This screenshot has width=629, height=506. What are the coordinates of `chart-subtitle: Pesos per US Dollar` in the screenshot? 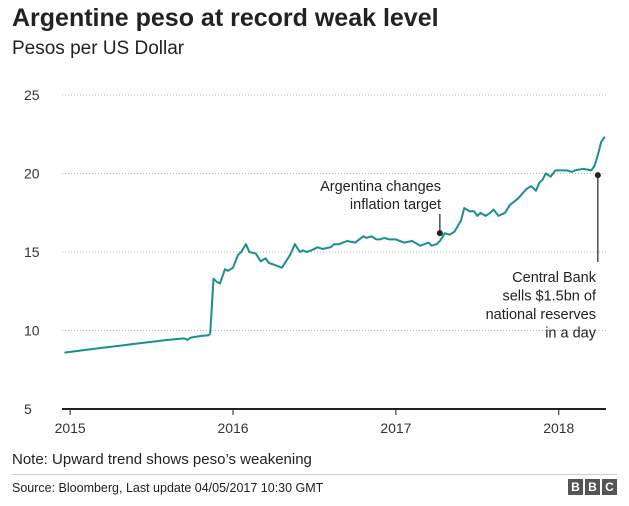 It's located at (98, 48).